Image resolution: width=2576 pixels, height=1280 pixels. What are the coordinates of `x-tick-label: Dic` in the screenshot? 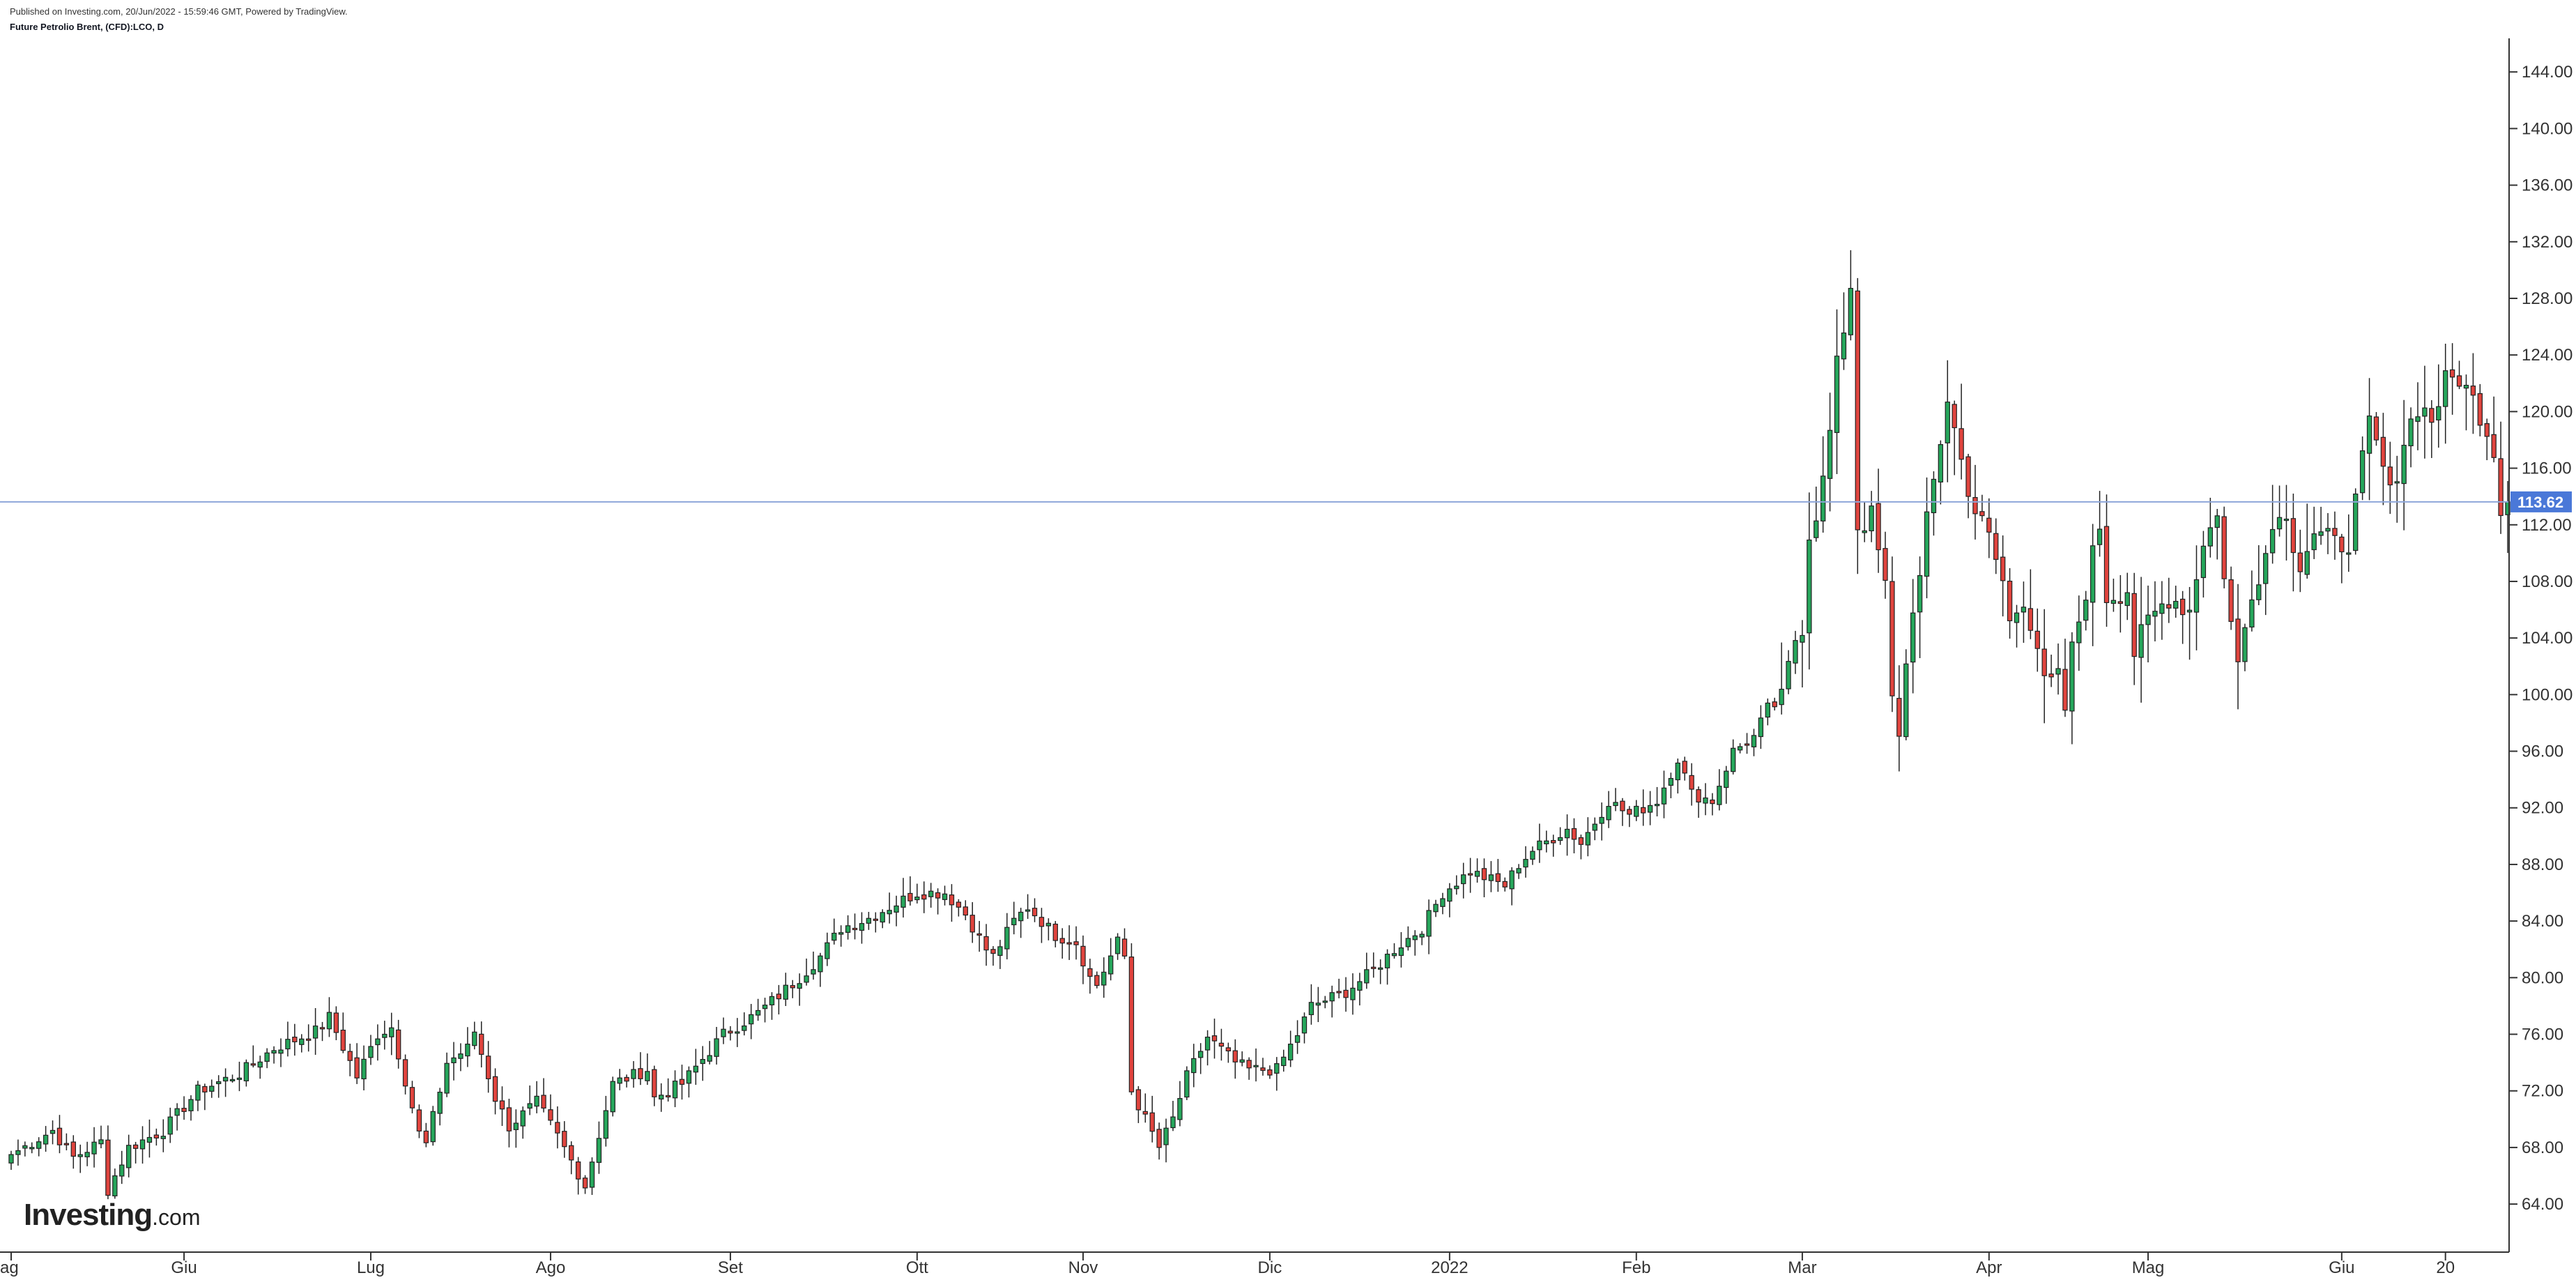 It's located at (1270, 1267).